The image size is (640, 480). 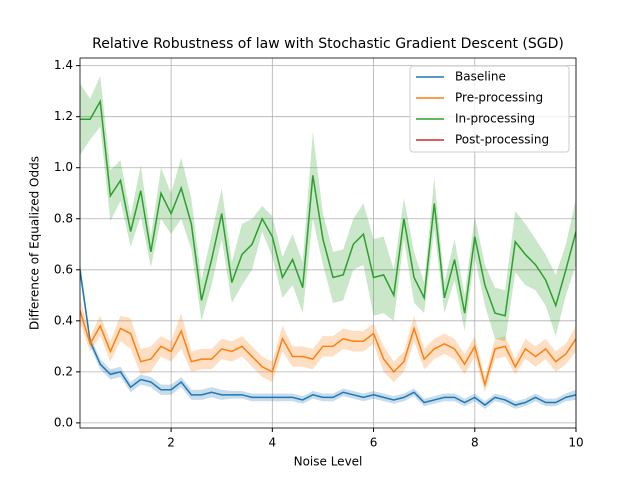 I want to click on y-tick-label: 0.6, so click(x=63, y=269).